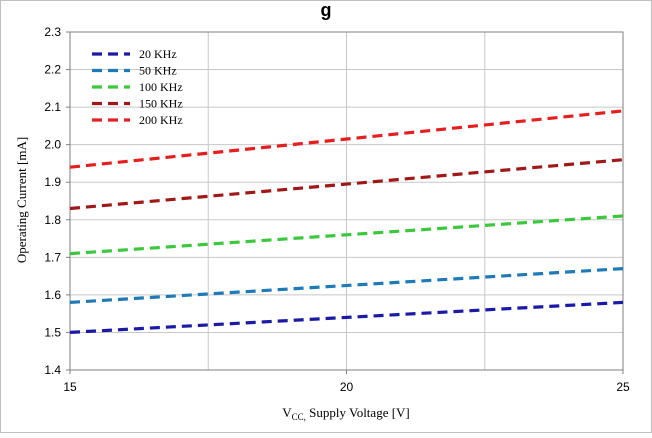  I want to click on y-tick-label: 1.6, so click(52, 295).